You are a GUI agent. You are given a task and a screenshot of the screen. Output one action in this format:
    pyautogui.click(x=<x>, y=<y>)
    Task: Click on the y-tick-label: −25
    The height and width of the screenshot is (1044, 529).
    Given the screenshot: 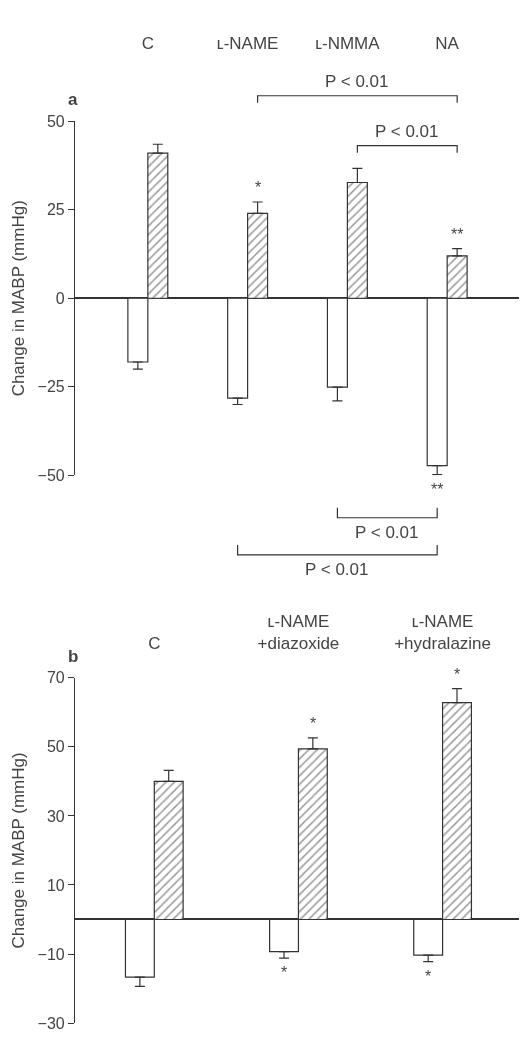 What is the action you would take?
    pyautogui.click(x=51, y=387)
    